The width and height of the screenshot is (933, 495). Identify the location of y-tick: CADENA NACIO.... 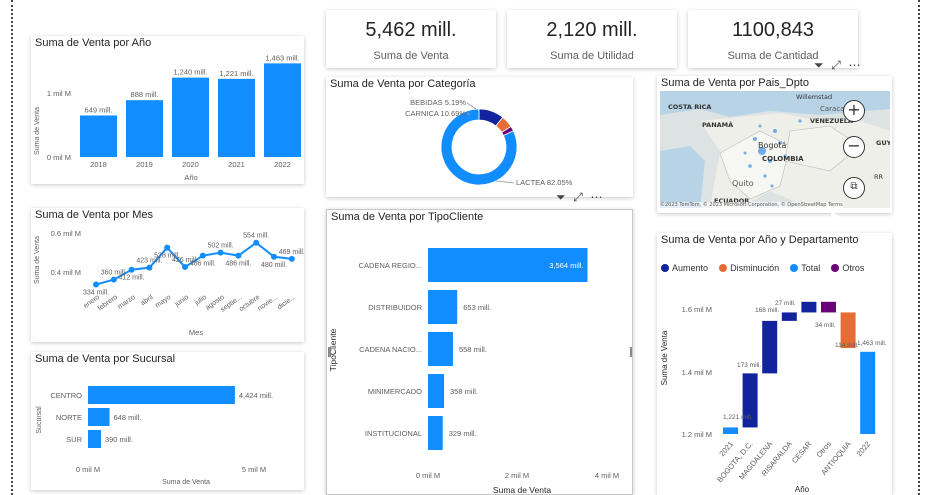
(390, 349).